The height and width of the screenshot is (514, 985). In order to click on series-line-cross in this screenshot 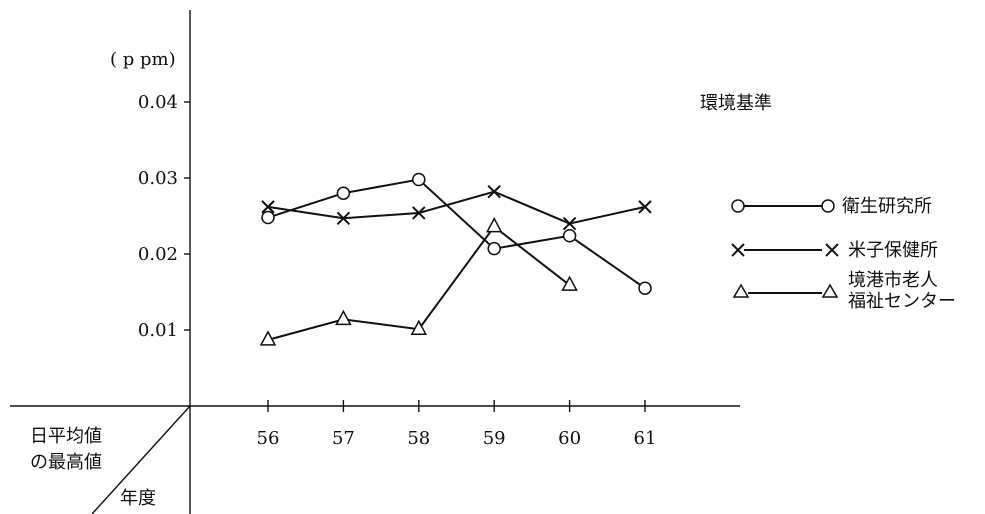, I will do `click(456, 207)`.